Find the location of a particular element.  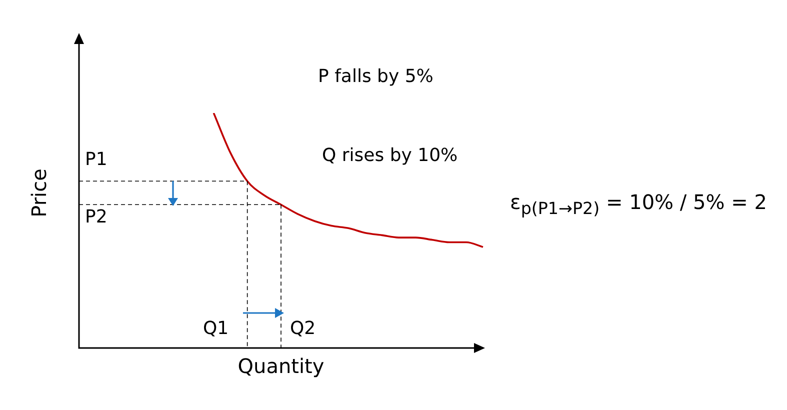

annotation: Q1 is located at coordinates (216, 328).